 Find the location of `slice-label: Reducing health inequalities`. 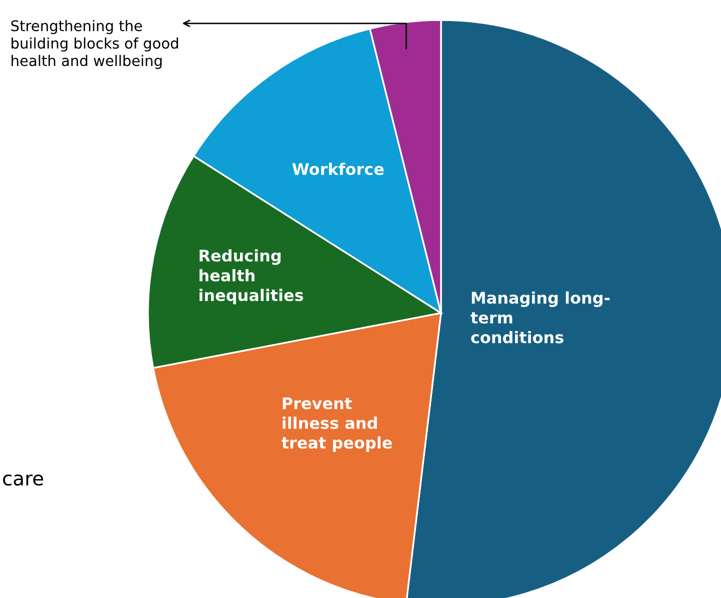

slice-label: Reducing health inequalities is located at coordinates (252, 276).